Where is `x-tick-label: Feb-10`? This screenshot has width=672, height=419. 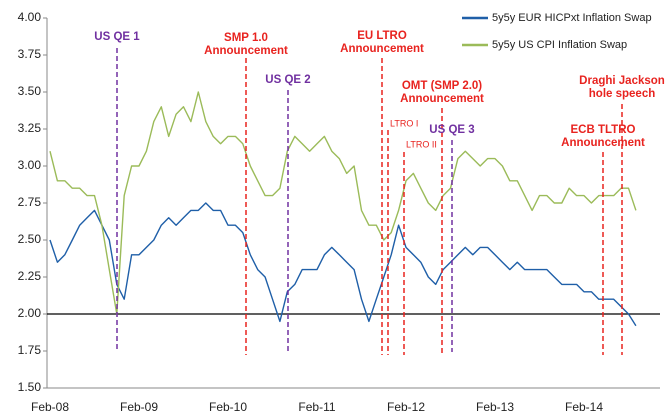 x-tick-label: Feb-10 is located at coordinates (228, 407).